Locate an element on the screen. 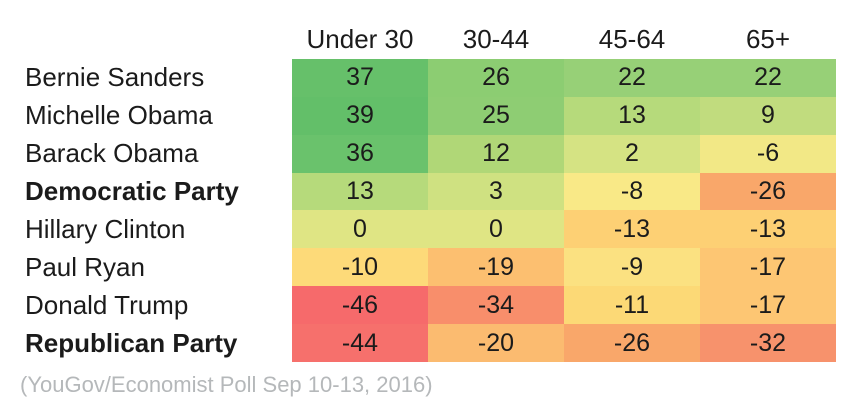 Image resolution: width=868 pixels, height=412 pixels. row-label-bernie-sanders: Bernie Sanders is located at coordinates (146, 77).